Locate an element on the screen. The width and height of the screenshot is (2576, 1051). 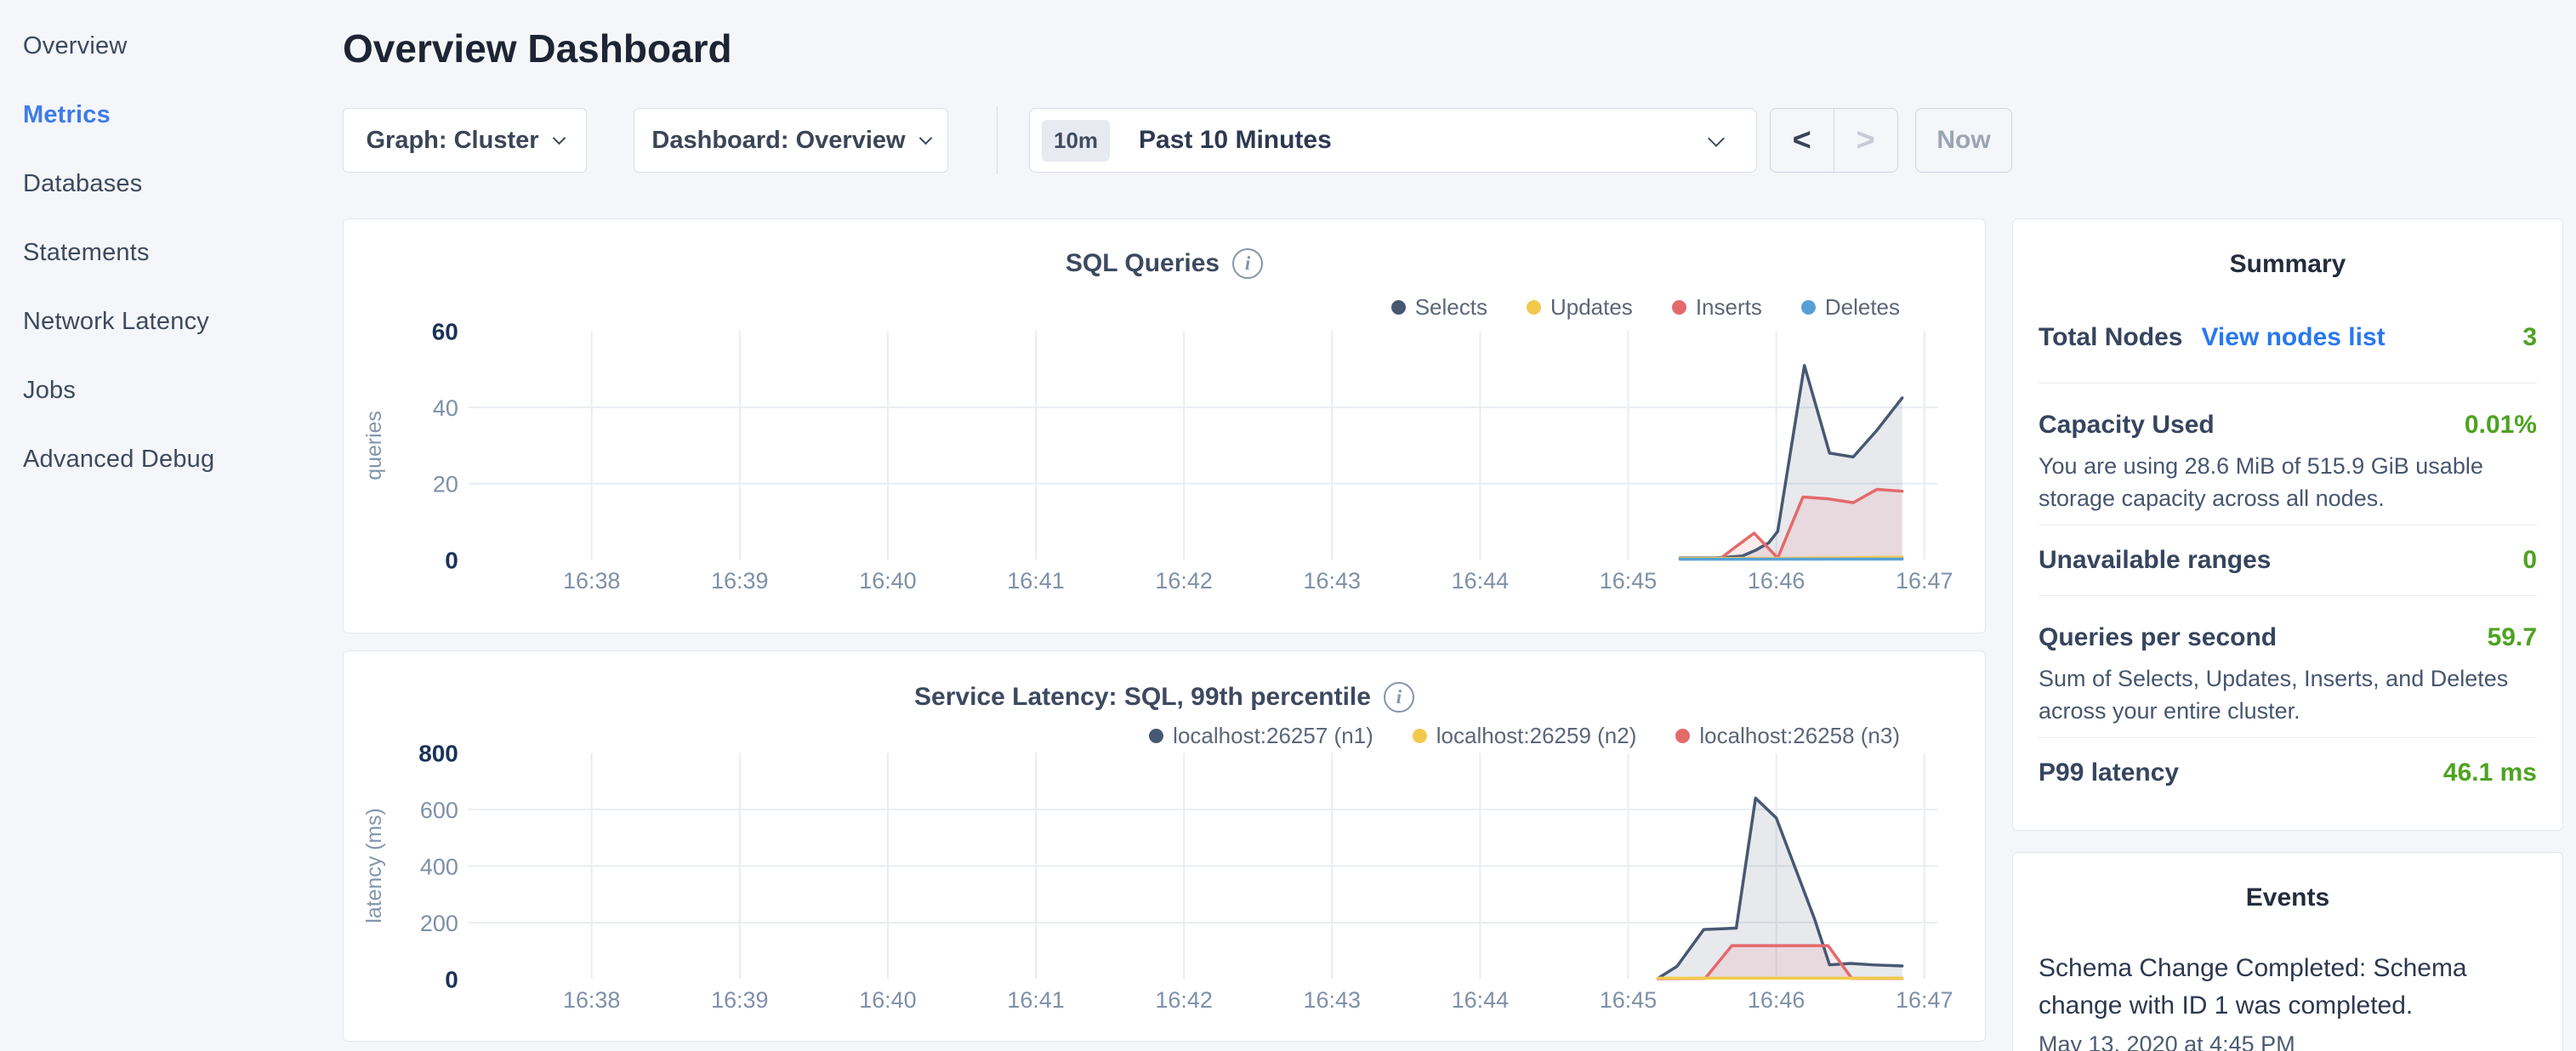
toolbar-separator is located at coordinates (997, 140).